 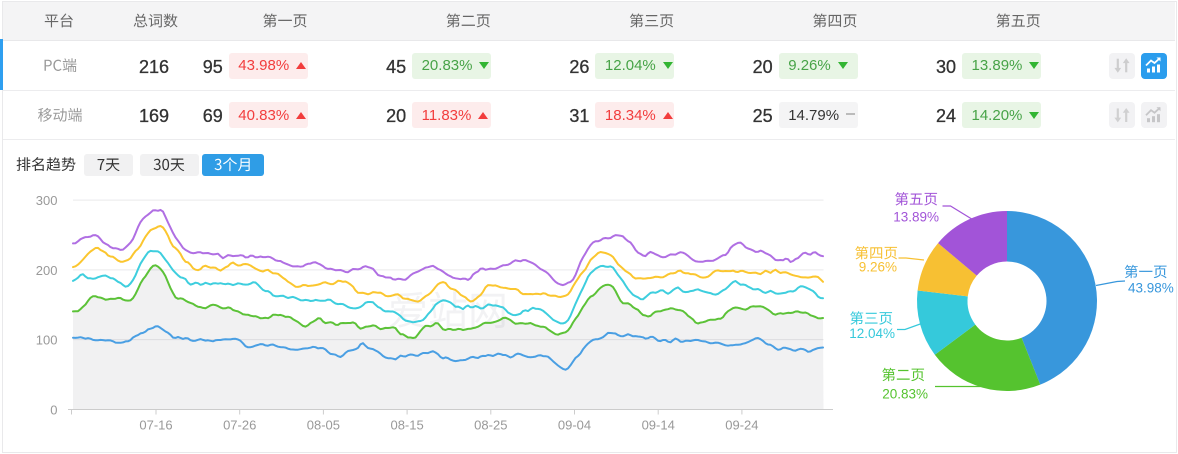 What do you see at coordinates (916, 217) in the screenshot?
I see `svg-text: 13.89%` at bounding box center [916, 217].